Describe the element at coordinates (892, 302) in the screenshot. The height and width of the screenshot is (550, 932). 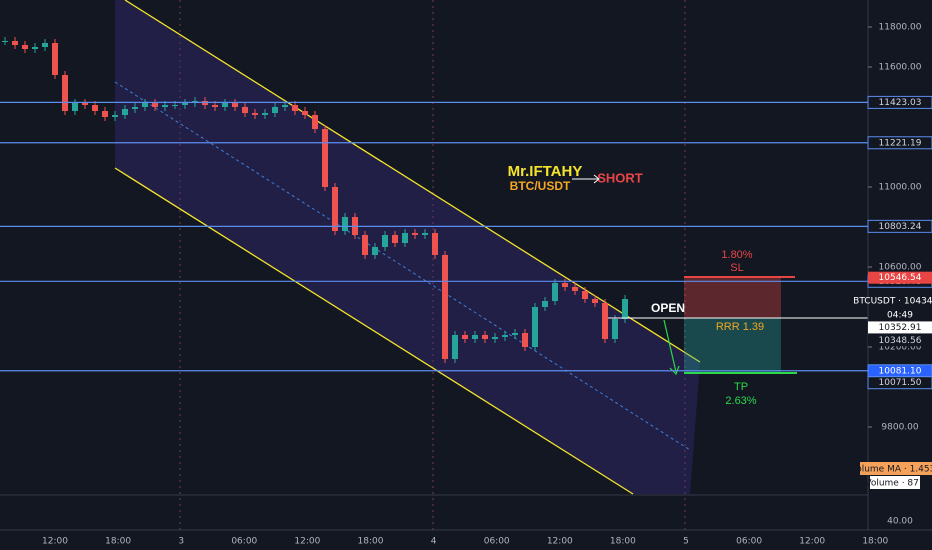
I see `symbol-label: BTCUSDT · 10434.41` at that location.